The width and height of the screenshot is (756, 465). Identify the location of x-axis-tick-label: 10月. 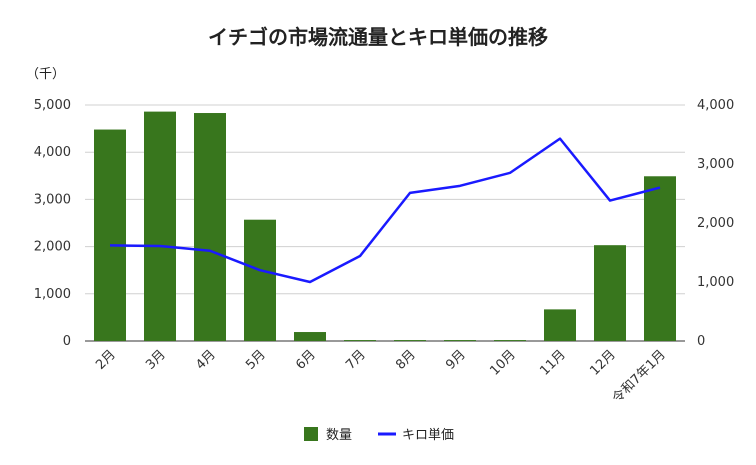
(502, 362).